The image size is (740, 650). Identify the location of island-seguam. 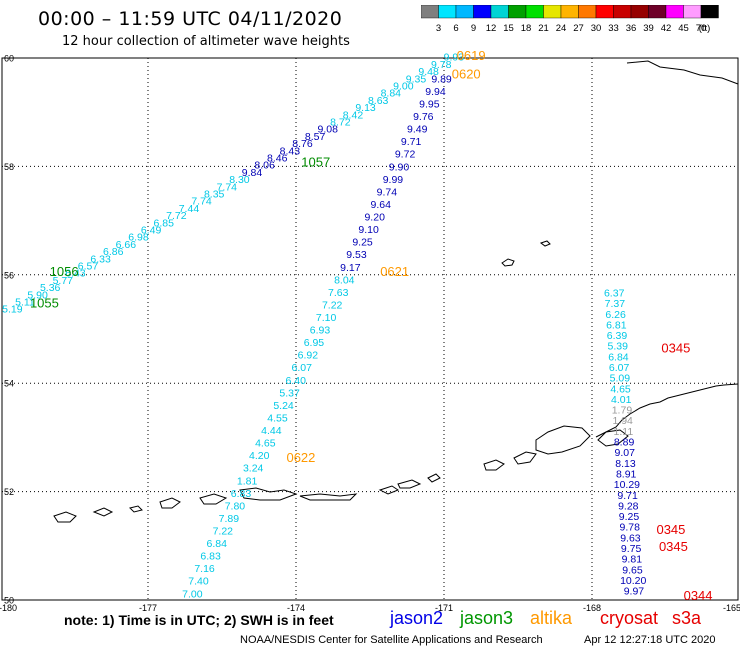
(434, 478).